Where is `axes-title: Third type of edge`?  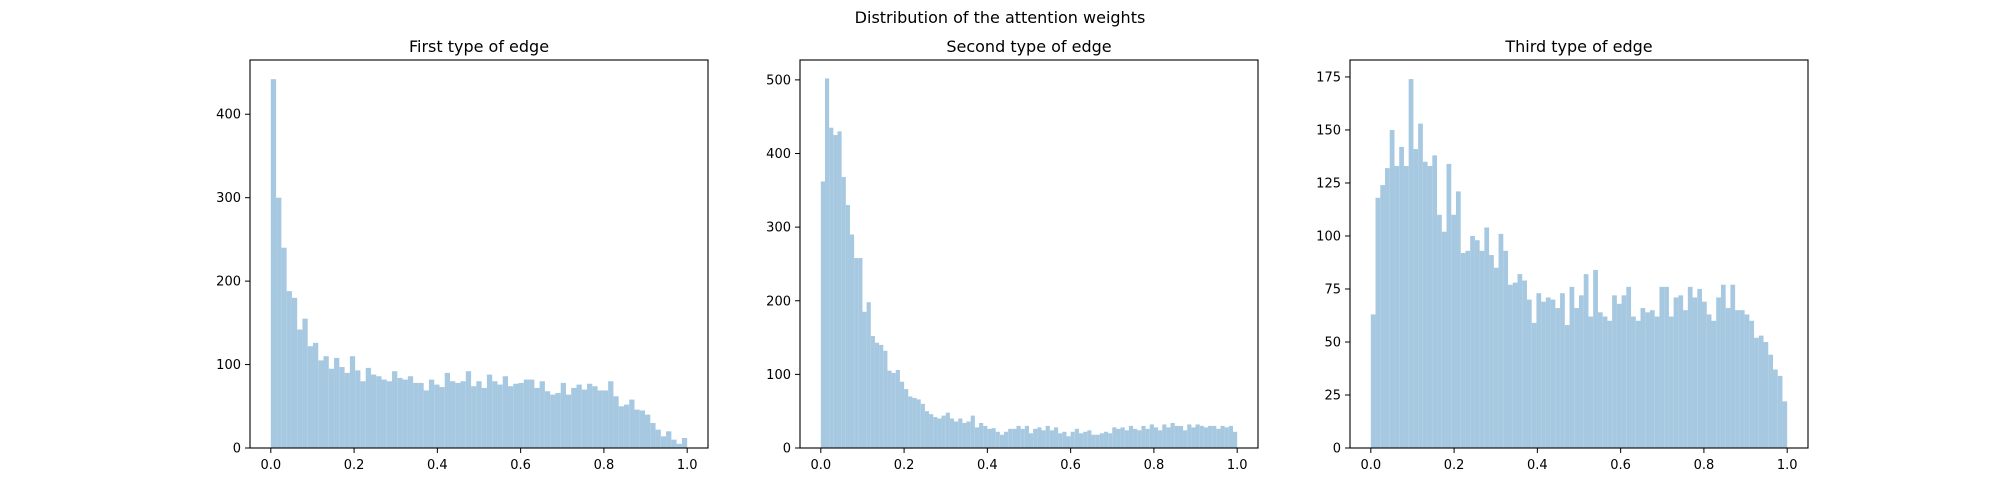 axes-title: Third type of edge is located at coordinates (1578, 46).